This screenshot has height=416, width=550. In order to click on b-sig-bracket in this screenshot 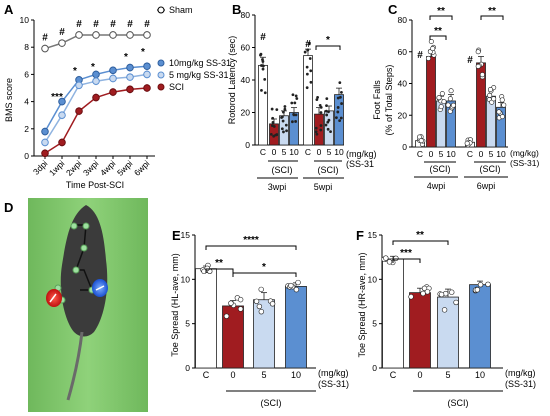, I will do `click(328, 47)`.